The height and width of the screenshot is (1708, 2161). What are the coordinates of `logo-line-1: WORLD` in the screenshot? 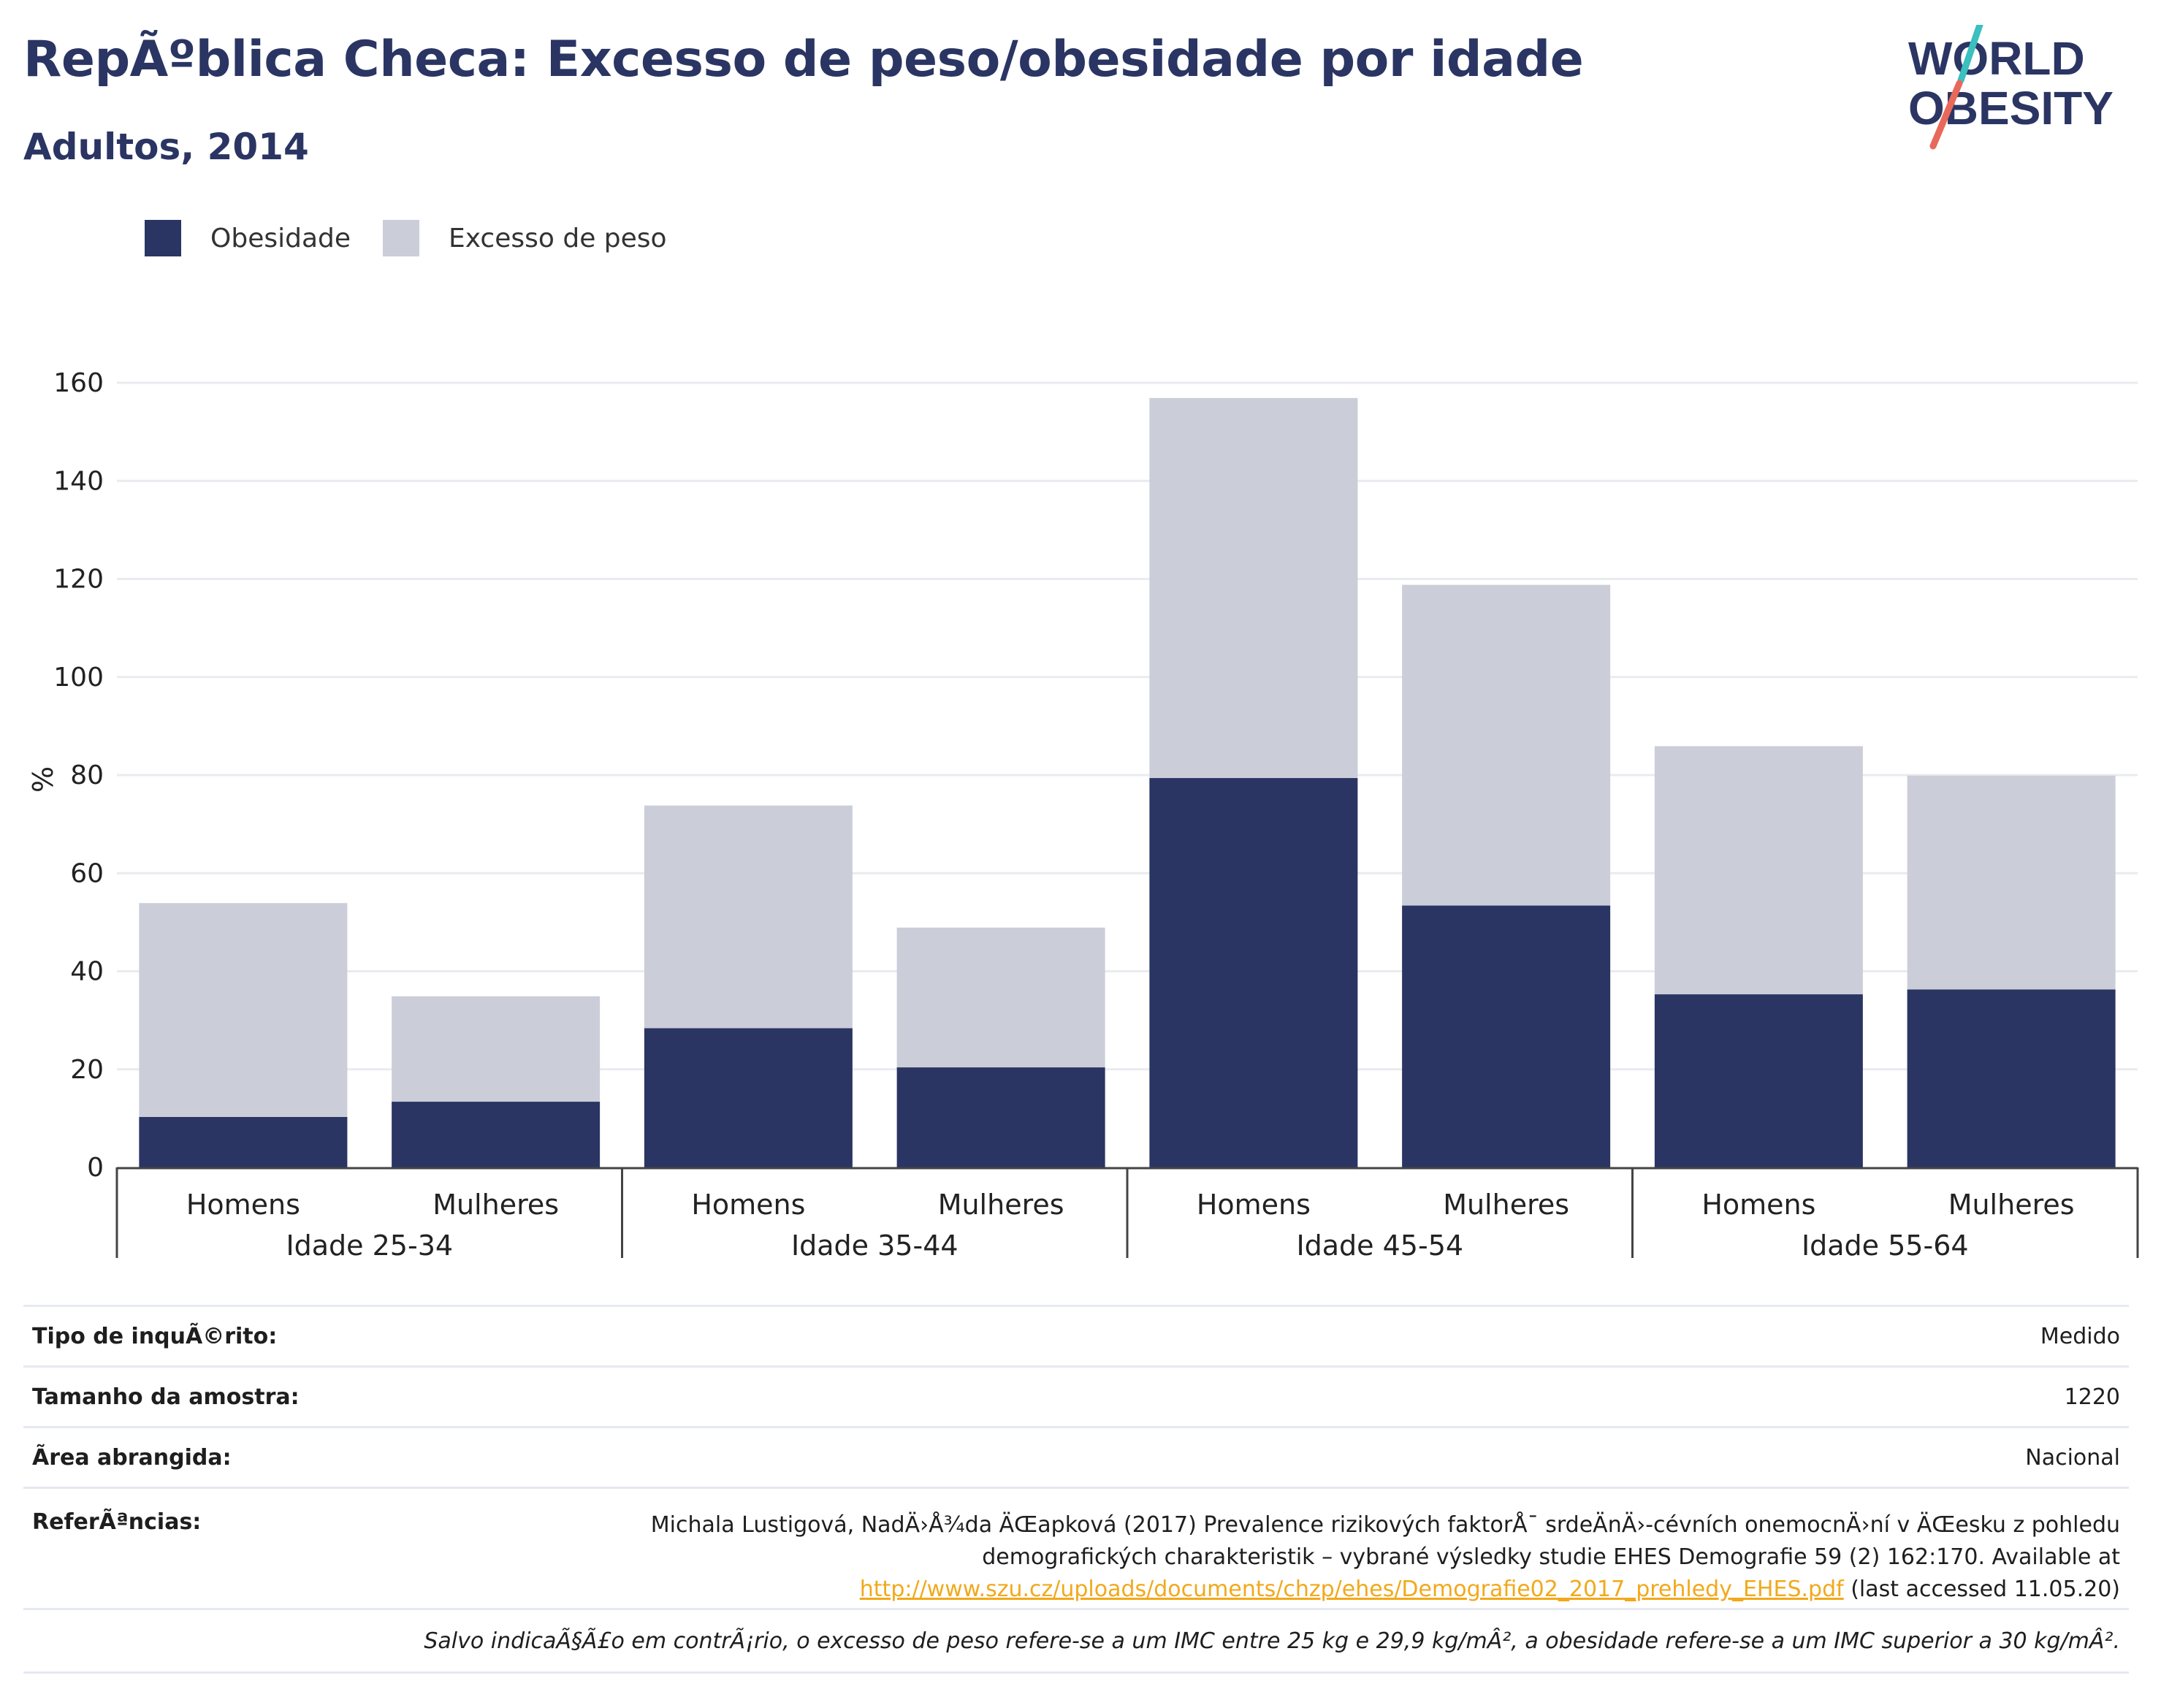 It's located at (1996, 58).